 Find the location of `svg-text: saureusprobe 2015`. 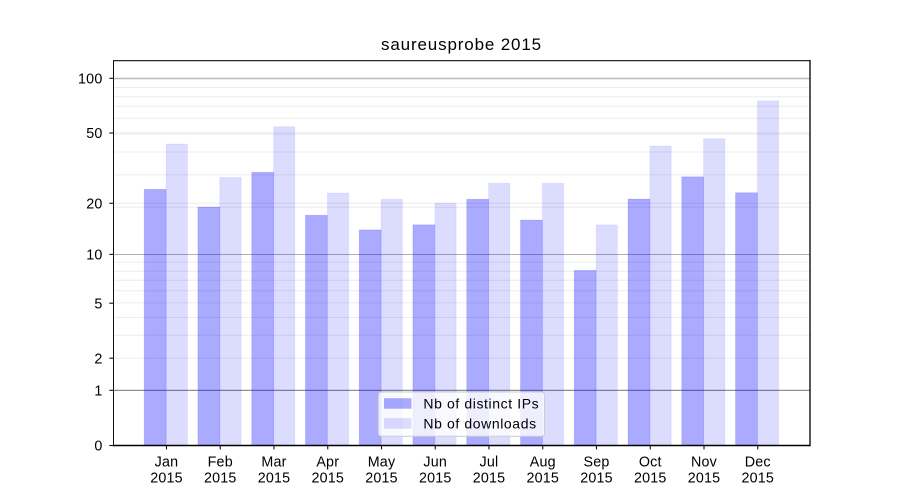

svg-text: saureusprobe 2015 is located at coordinates (461, 44).